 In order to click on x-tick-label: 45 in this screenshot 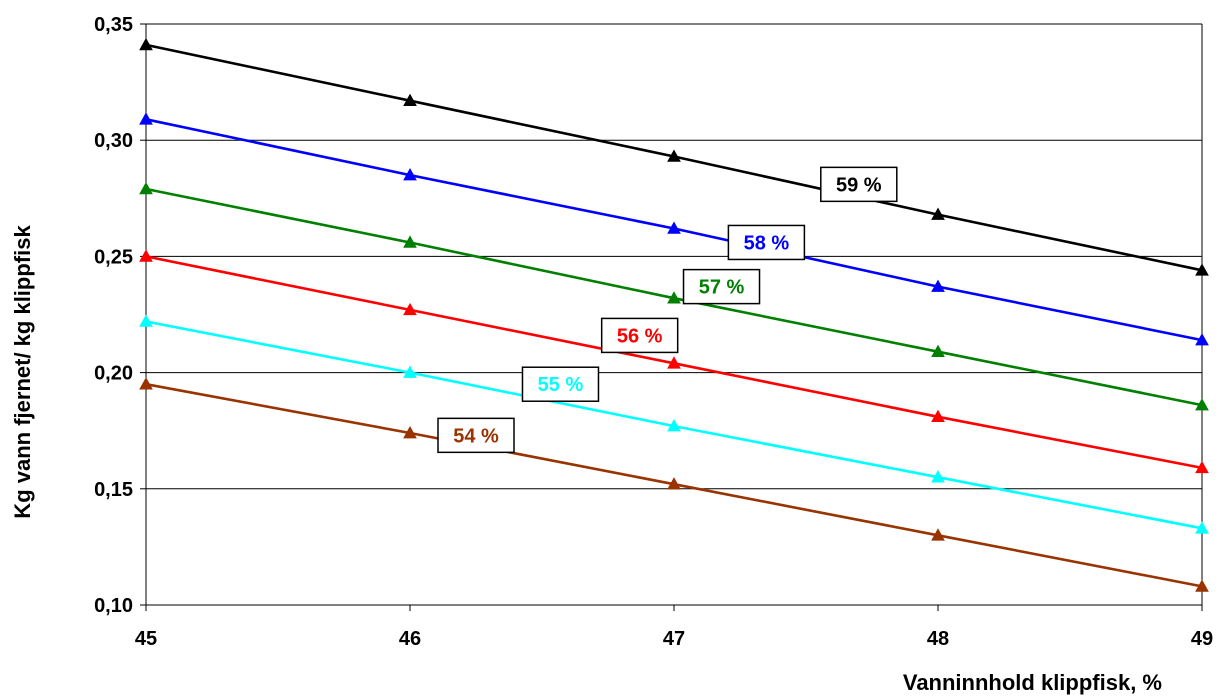, I will do `click(146, 639)`.